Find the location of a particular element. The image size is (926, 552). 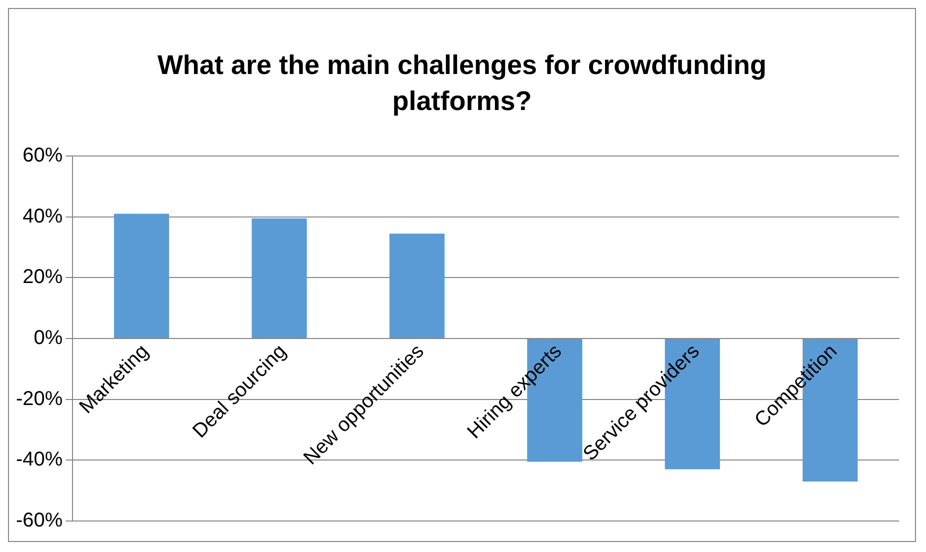

y-tick-label: 20% is located at coordinates (42, 277).